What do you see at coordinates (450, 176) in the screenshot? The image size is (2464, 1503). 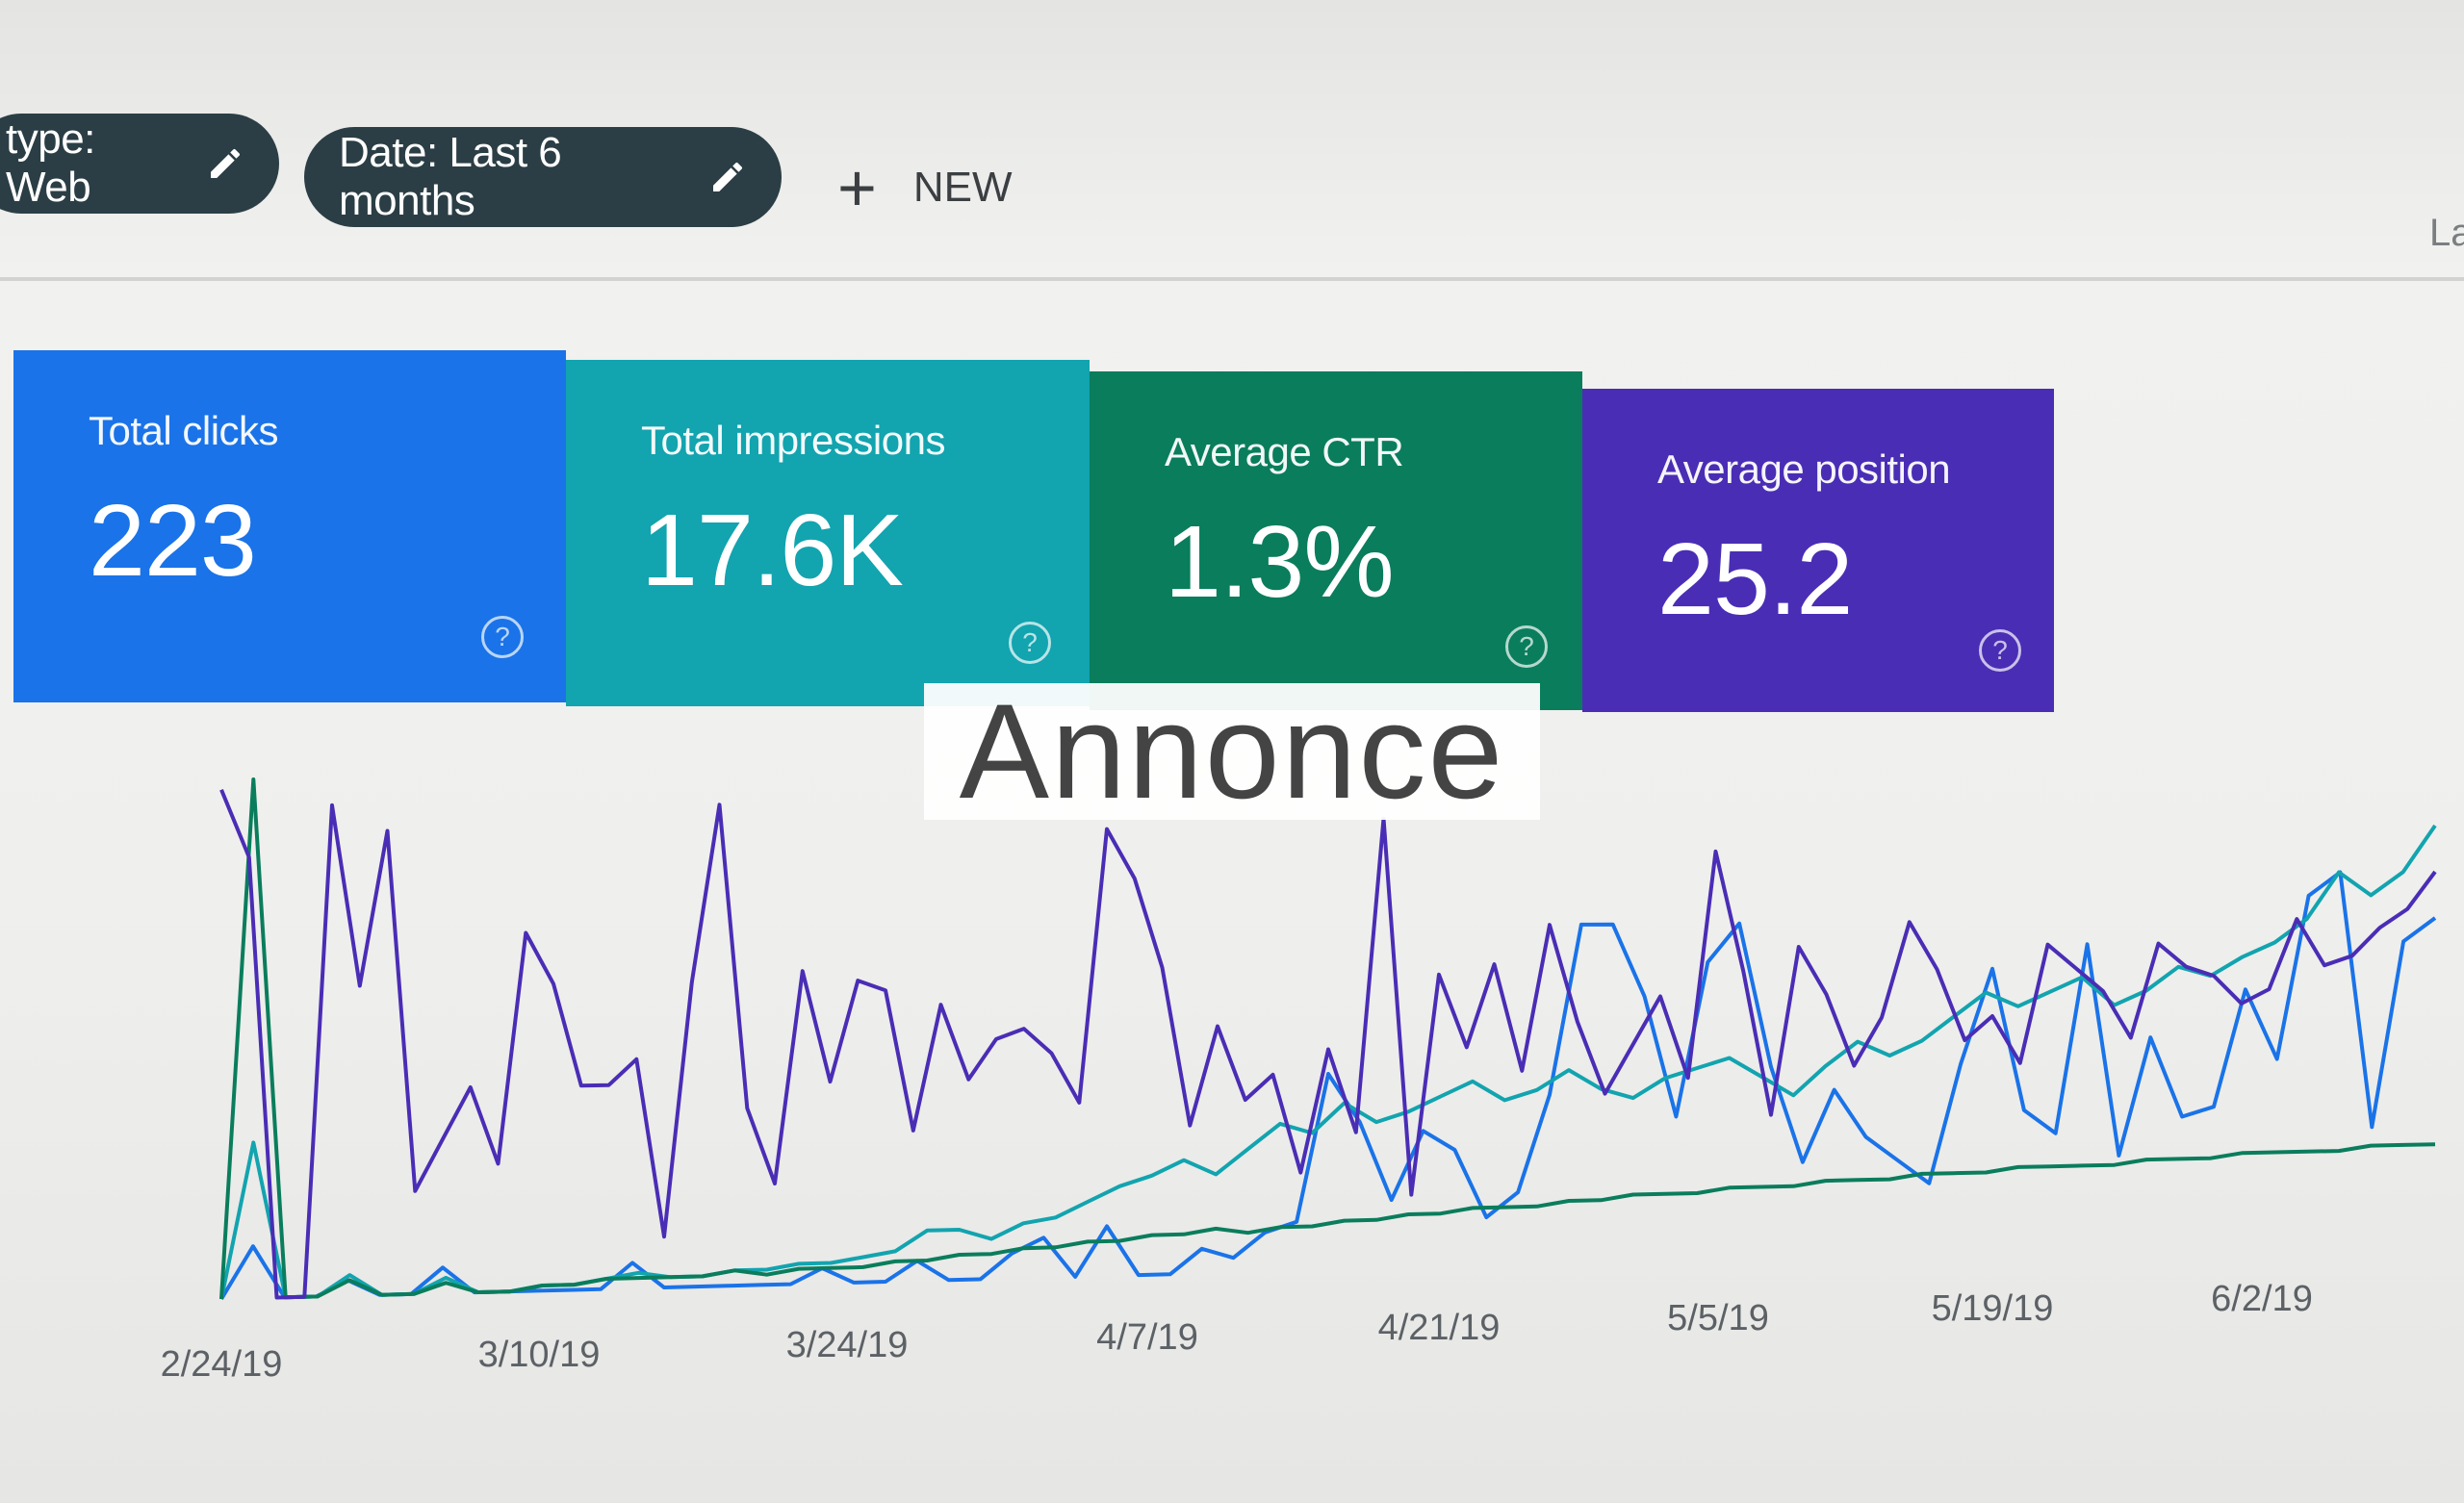 I see `filter-chip-date-label: Date: Last 6 months` at bounding box center [450, 176].